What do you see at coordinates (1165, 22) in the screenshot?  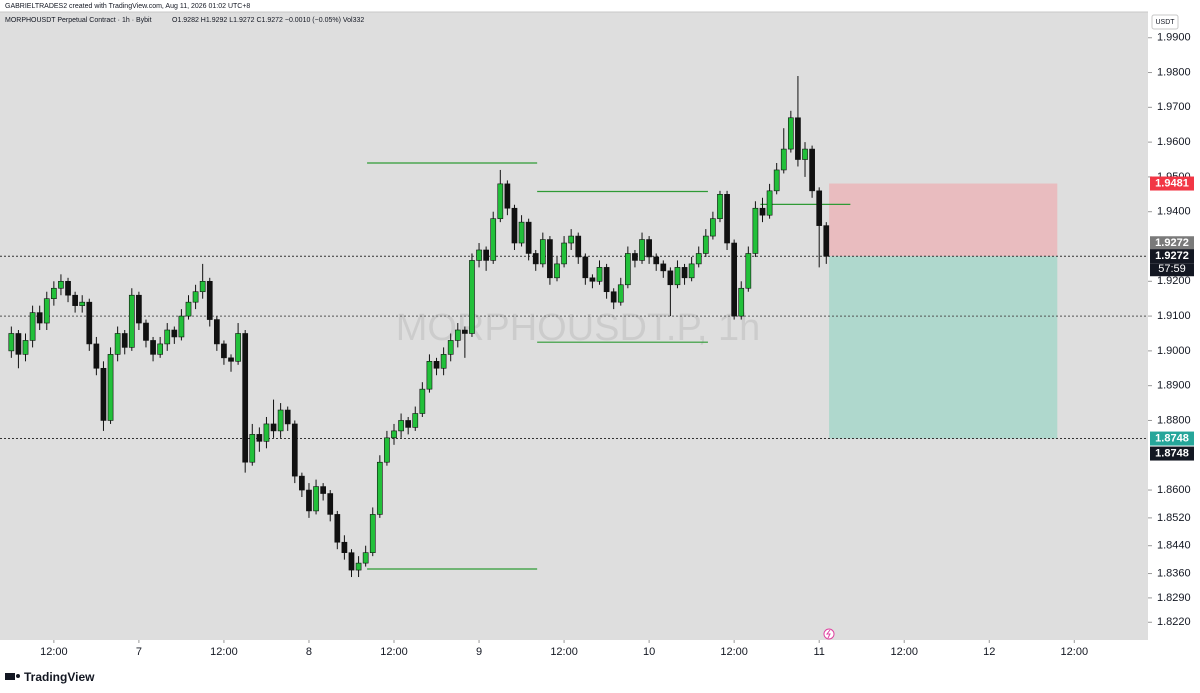 I see `currency: USDT` at bounding box center [1165, 22].